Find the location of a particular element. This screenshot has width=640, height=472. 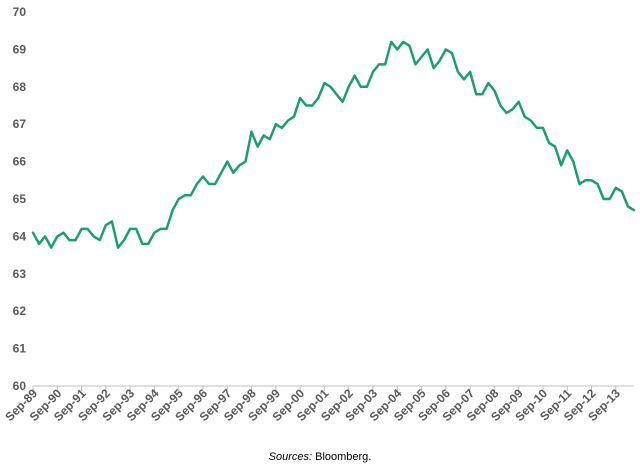

y-axis-ticks: 60 61 62 63 64 65 66 67 68 69 70 is located at coordinates (20, 199).